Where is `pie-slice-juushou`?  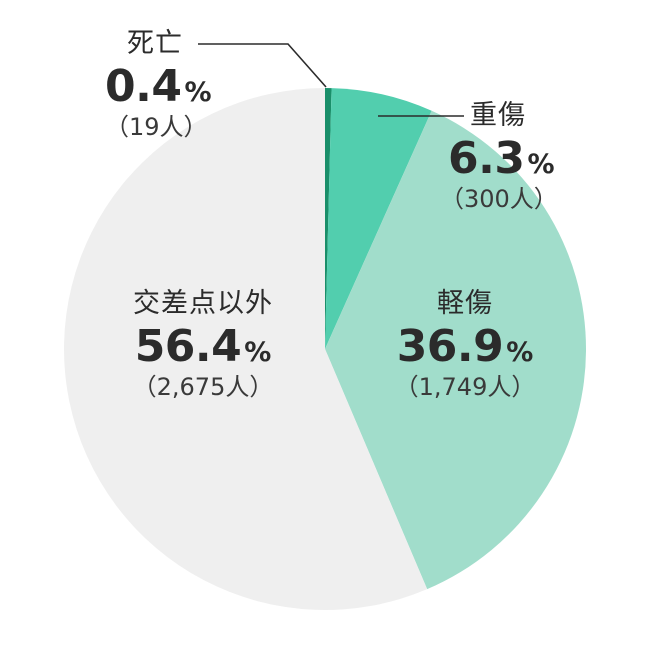
pie-slice-juushou is located at coordinates (378, 218).